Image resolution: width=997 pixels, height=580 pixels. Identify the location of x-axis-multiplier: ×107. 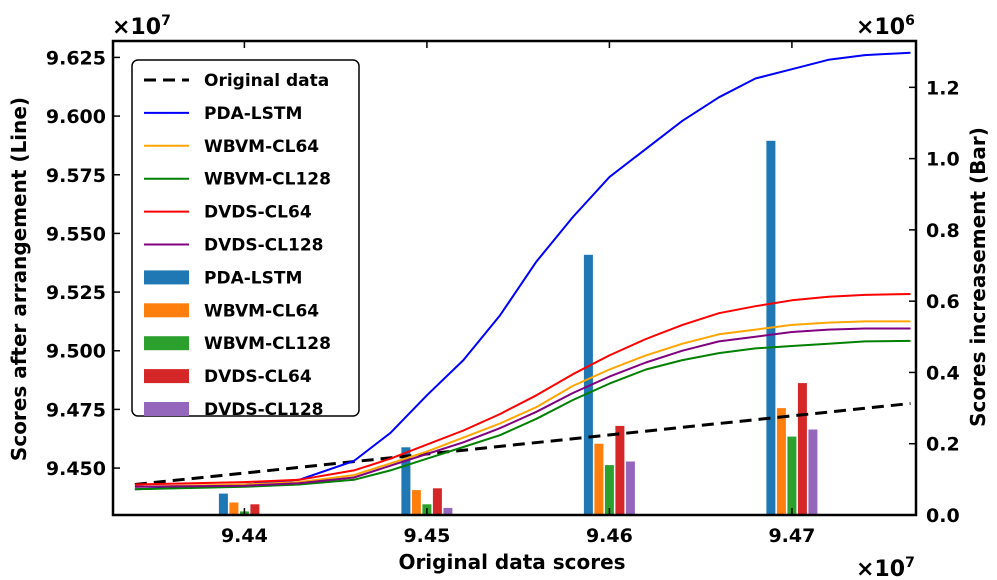
(885, 567).